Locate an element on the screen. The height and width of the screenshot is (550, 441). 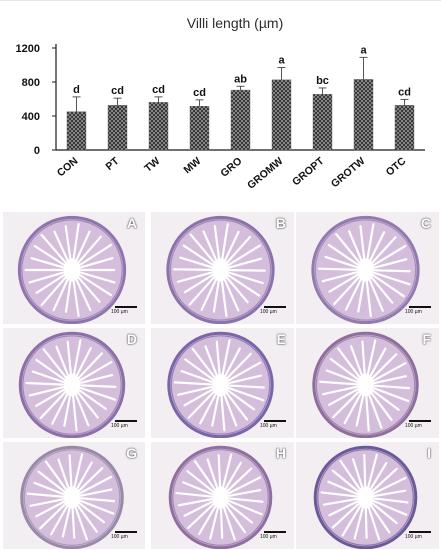
y-tick-label: 400 is located at coordinates (31, 117).